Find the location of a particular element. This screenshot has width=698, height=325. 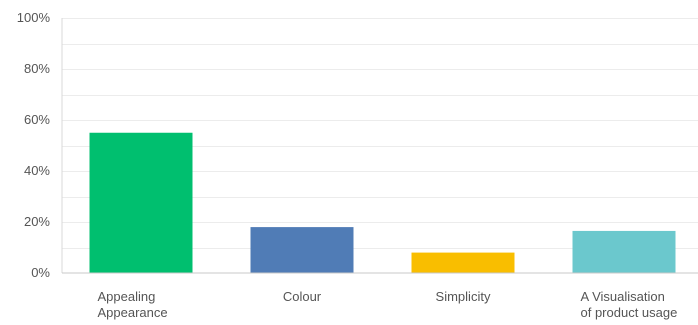

y-tick-label: 80% is located at coordinates (37, 68).